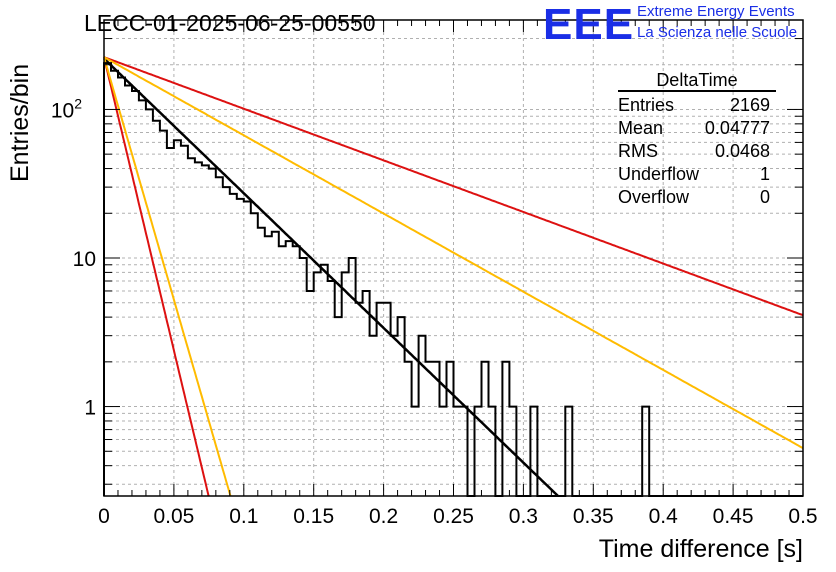 This screenshot has height=572, width=836. What do you see at coordinates (697, 151) in the screenshot?
I see `stats-row: RMS 0.0468` at bounding box center [697, 151].